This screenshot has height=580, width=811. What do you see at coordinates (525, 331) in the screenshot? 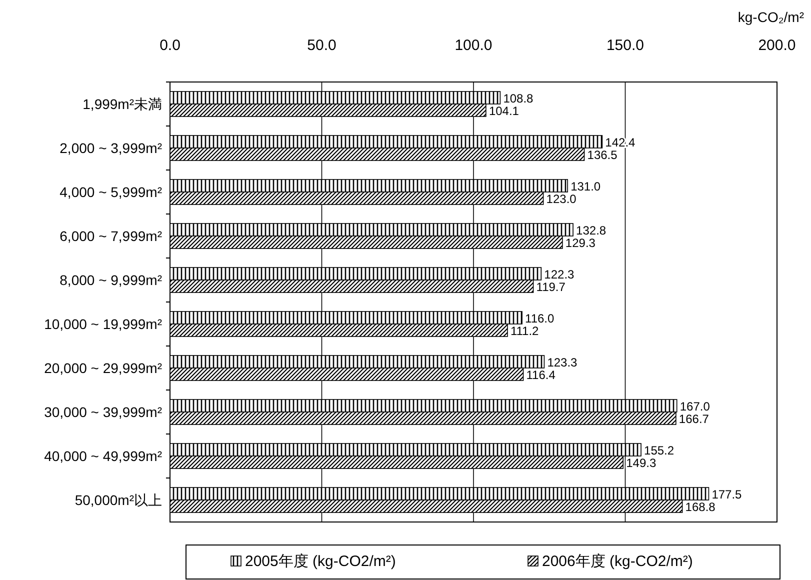
I see `data-label: 111.2` at bounding box center [525, 331].